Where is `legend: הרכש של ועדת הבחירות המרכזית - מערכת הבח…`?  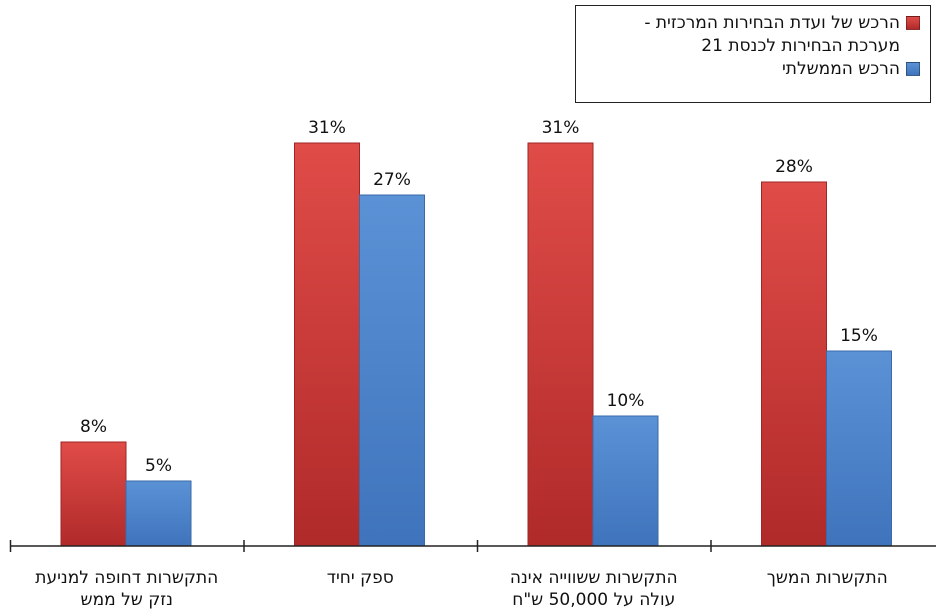 legend: הרכש של ועדת הבחירות המרכזית - מערכת הבח… is located at coordinates (753, 54).